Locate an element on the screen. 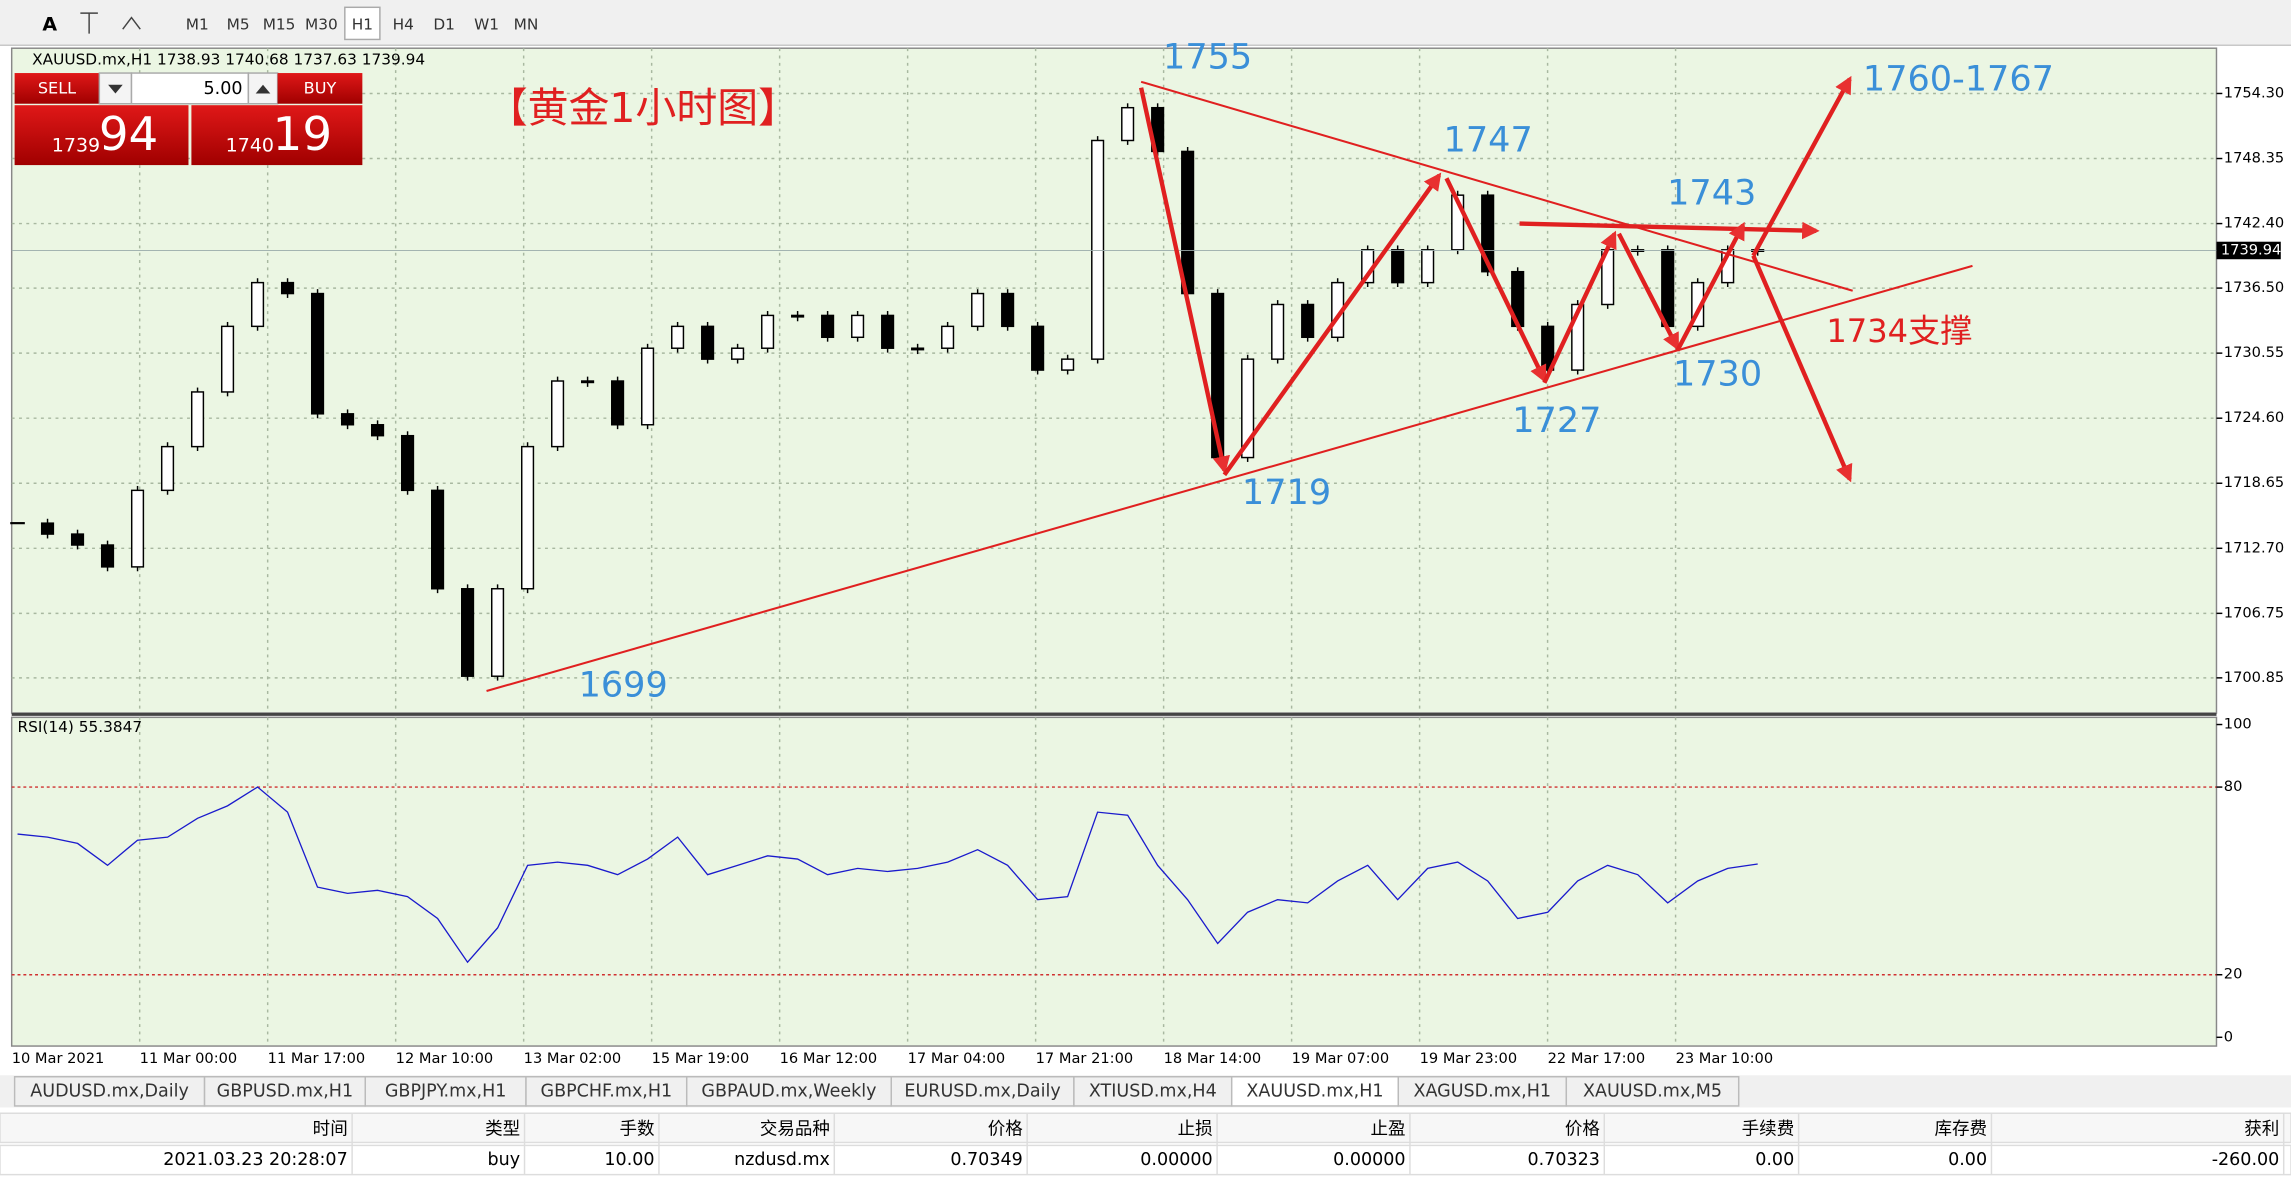 The width and height of the screenshot is (2291, 1179). ask-box is located at coordinates (277, 135).